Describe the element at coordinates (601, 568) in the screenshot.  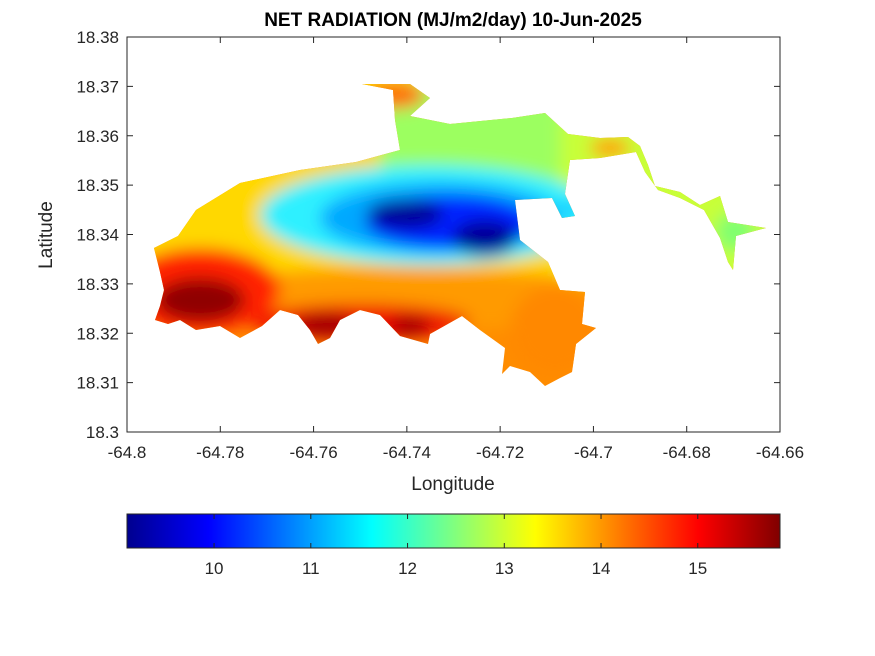
I see `colorbar-tick-label: 14` at that location.